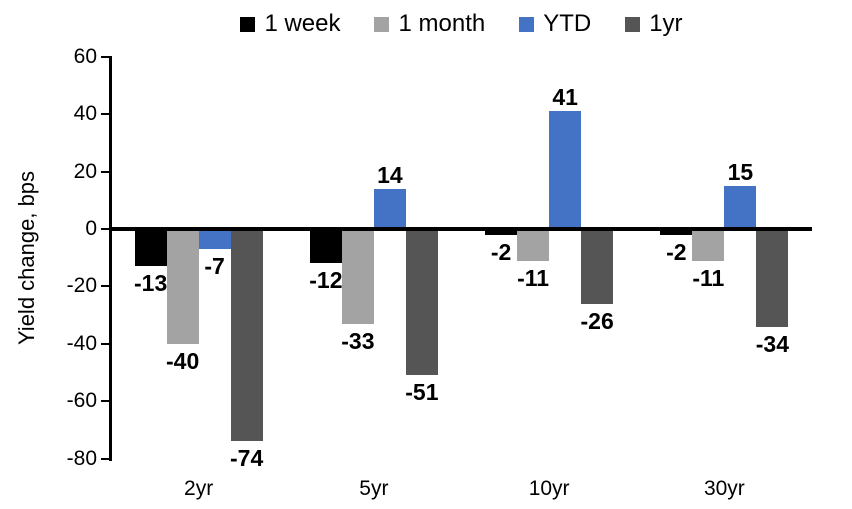  I want to click on bar-value-label-1yr-10yr: -26, so click(597, 320).